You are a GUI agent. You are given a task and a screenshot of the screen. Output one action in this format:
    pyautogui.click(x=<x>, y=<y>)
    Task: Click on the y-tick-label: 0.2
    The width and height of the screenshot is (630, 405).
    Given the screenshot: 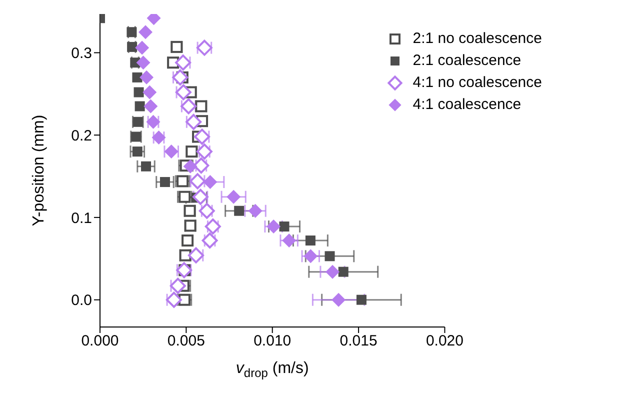 What is the action you would take?
    pyautogui.click(x=81, y=135)
    